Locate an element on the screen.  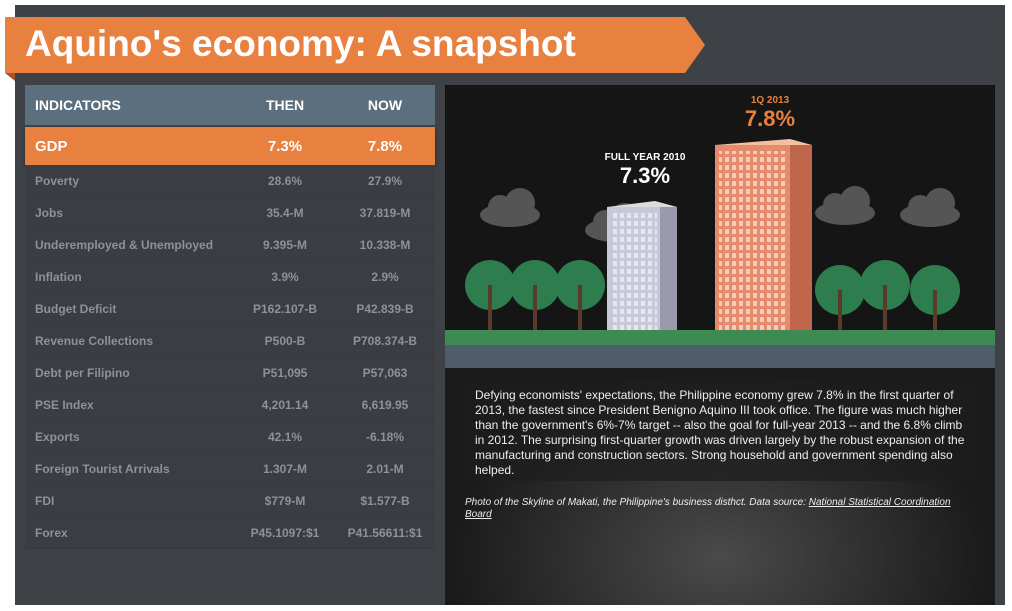
page-title: Aquino's economy: A snapshot is located at coordinates (300, 43).